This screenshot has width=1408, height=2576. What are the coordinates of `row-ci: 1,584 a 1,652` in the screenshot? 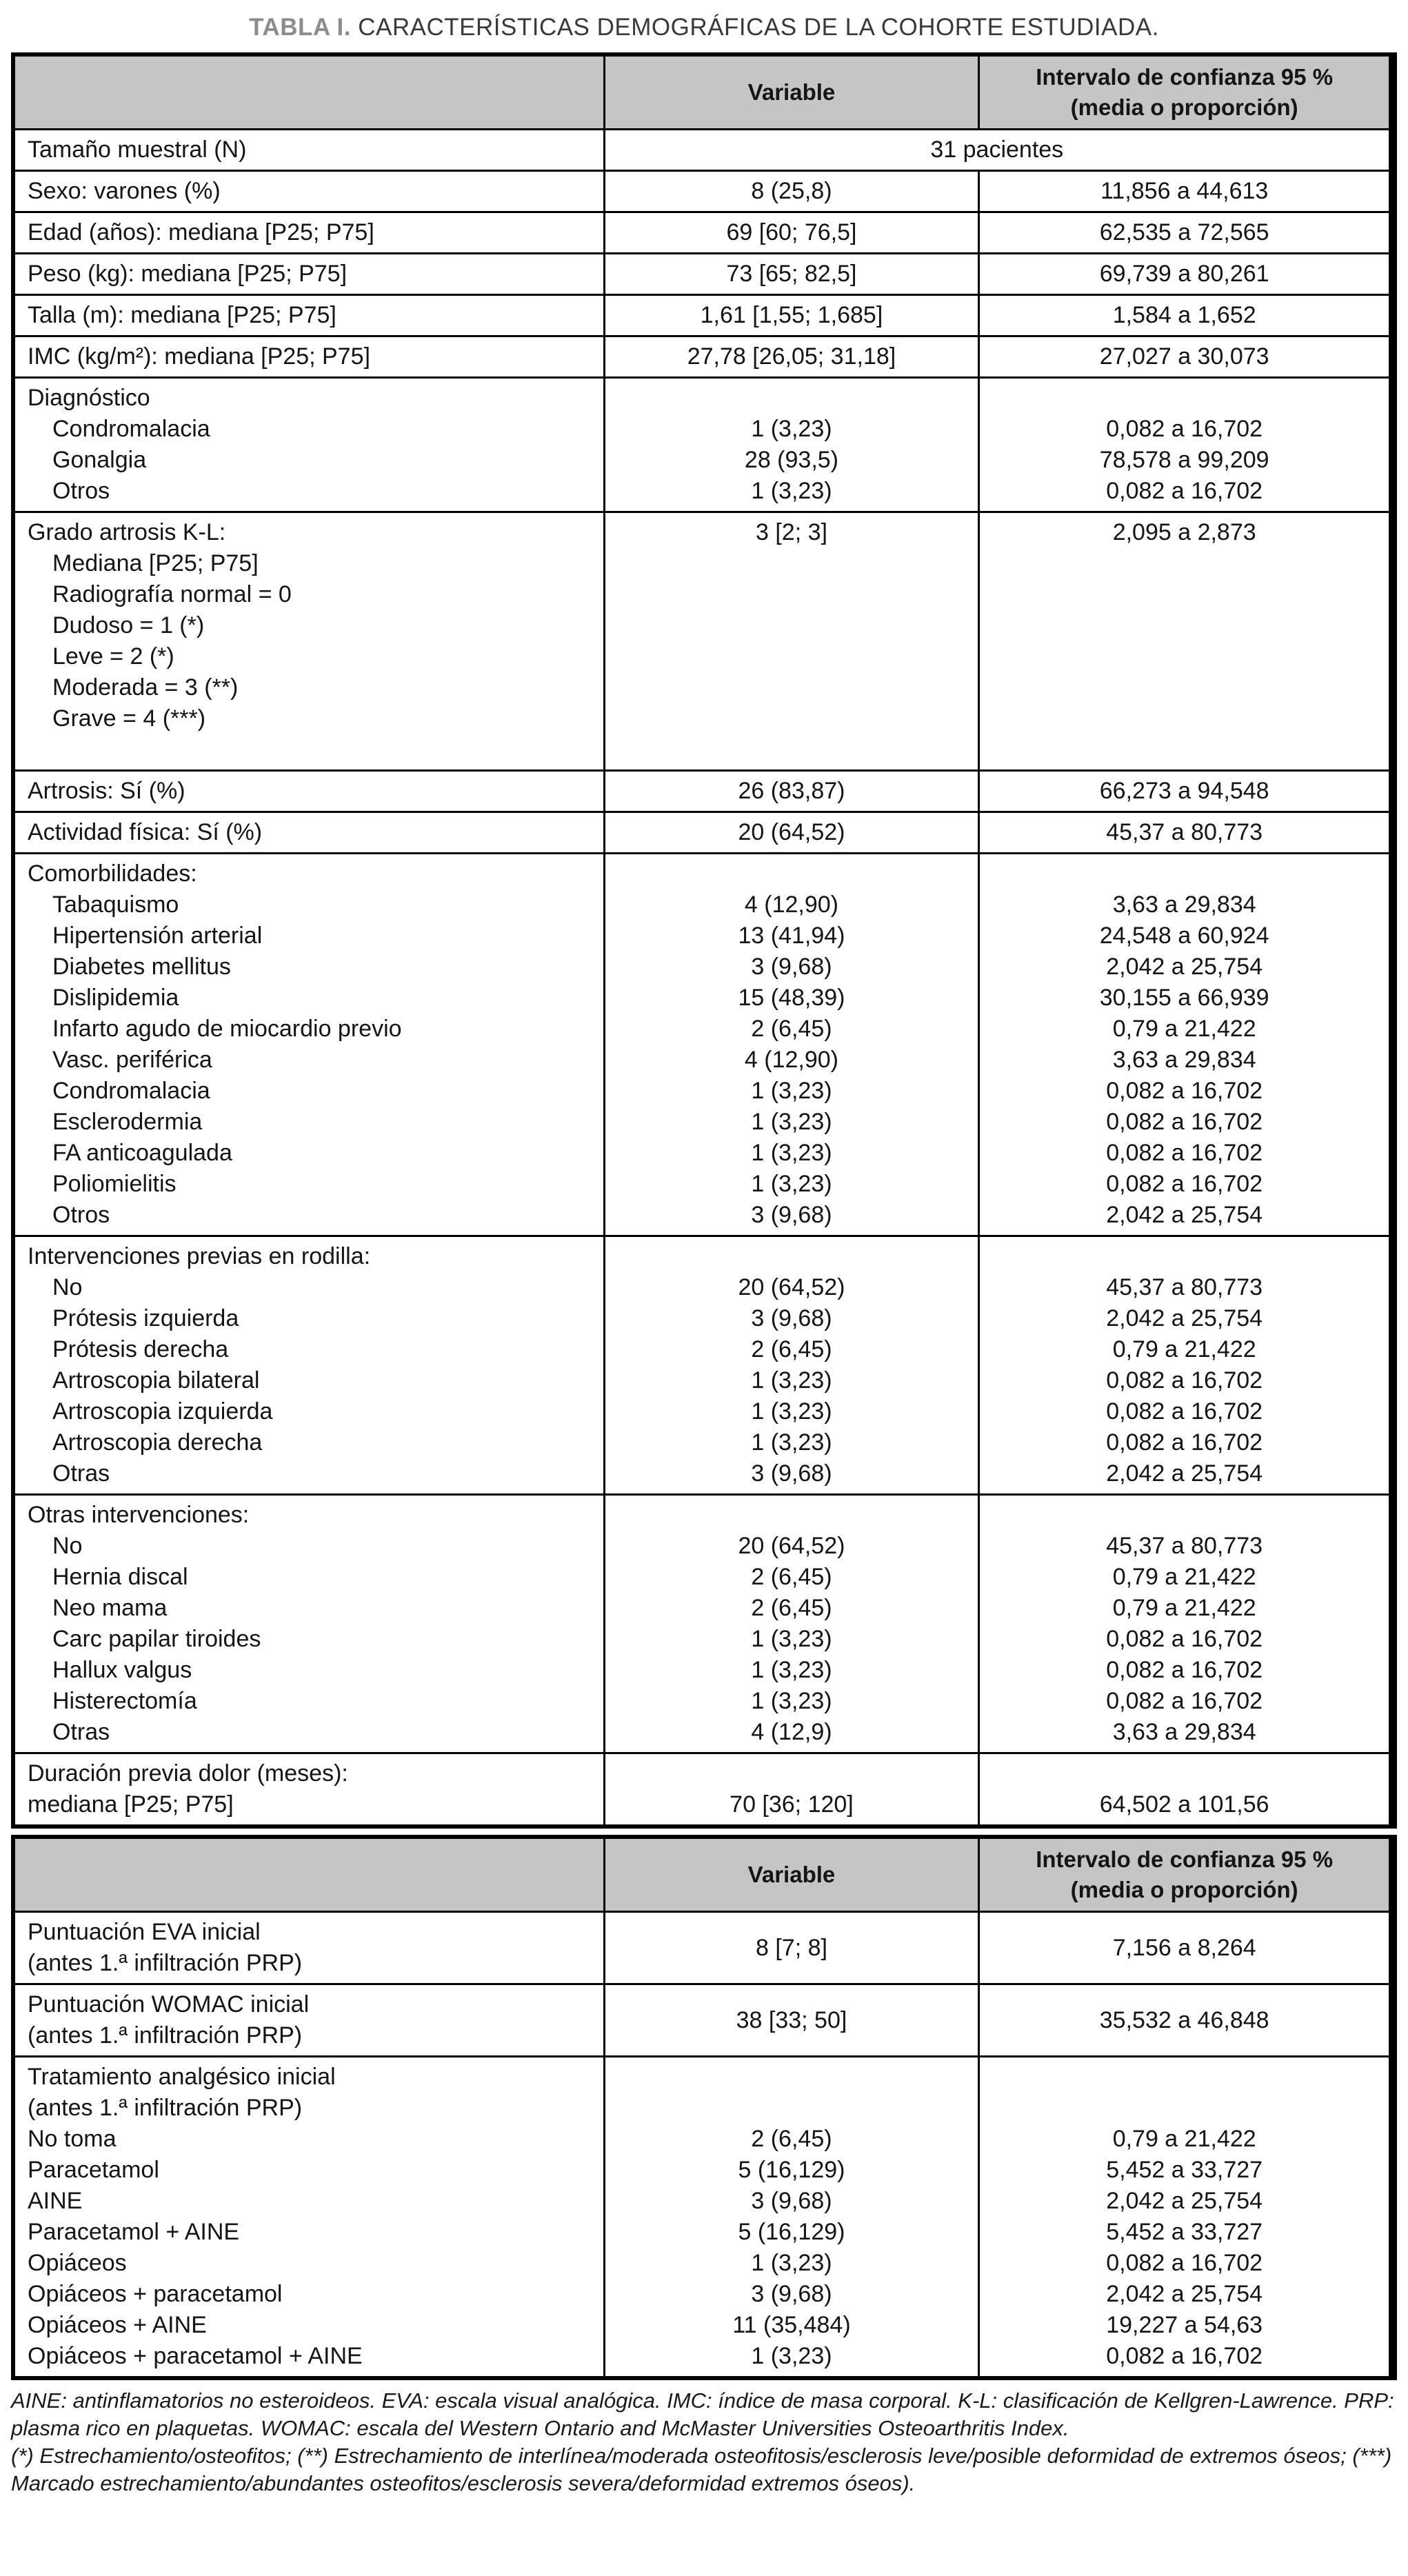 It's located at (1183, 315).